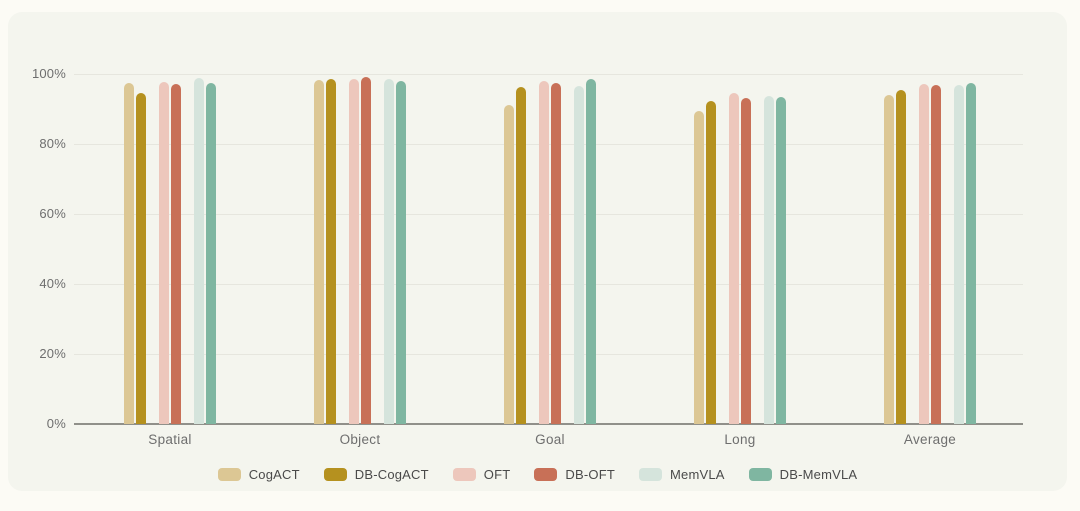 The image size is (1080, 511). What do you see at coordinates (579, 254) in the screenshot?
I see `bar-memvla-goal` at bounding box center [579, 254].